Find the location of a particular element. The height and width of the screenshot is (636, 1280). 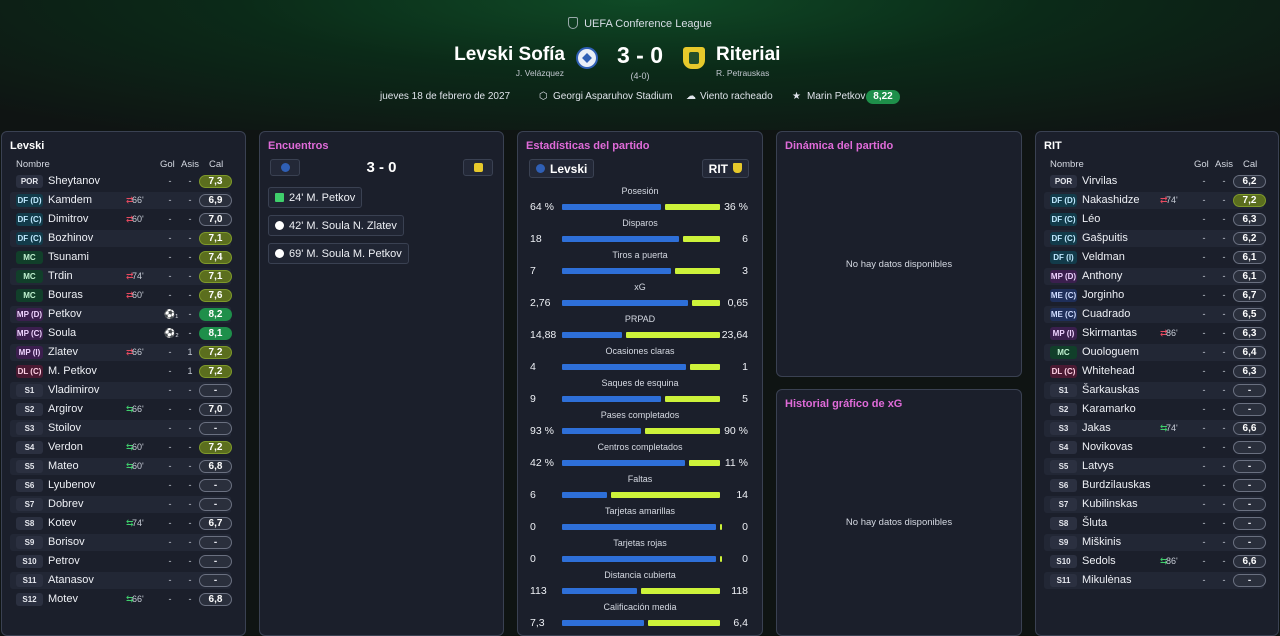

player-row: POR Virvilas - -6,2 is located at coordinates (1155, 181).